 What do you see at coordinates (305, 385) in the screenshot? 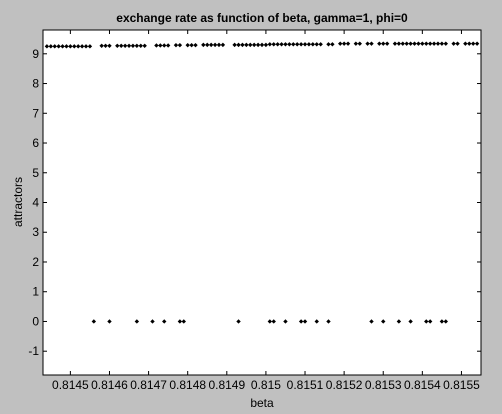
I see `x-tick-label: 0.8151` at bounding box center [305, 385].